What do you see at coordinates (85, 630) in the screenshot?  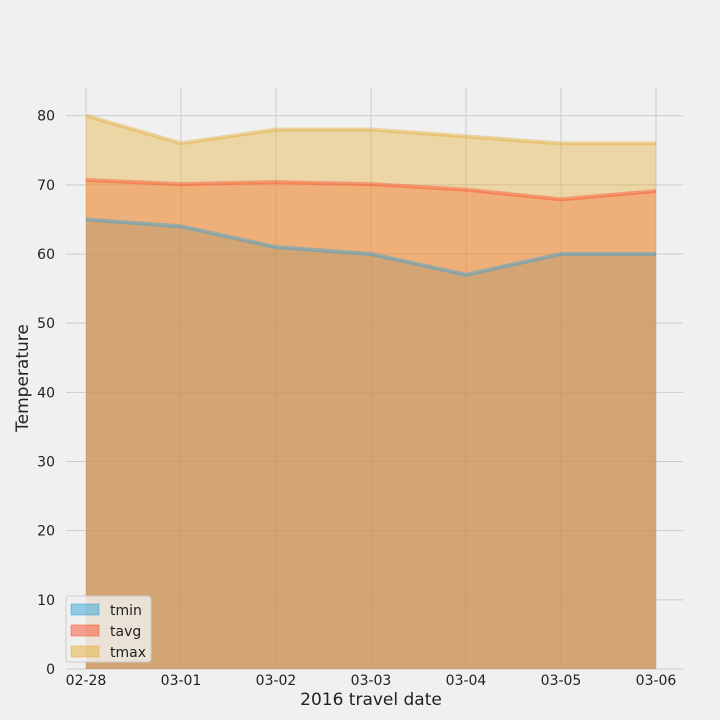 I see `legend-swatch-tavg` at bounding box center [85, 630].